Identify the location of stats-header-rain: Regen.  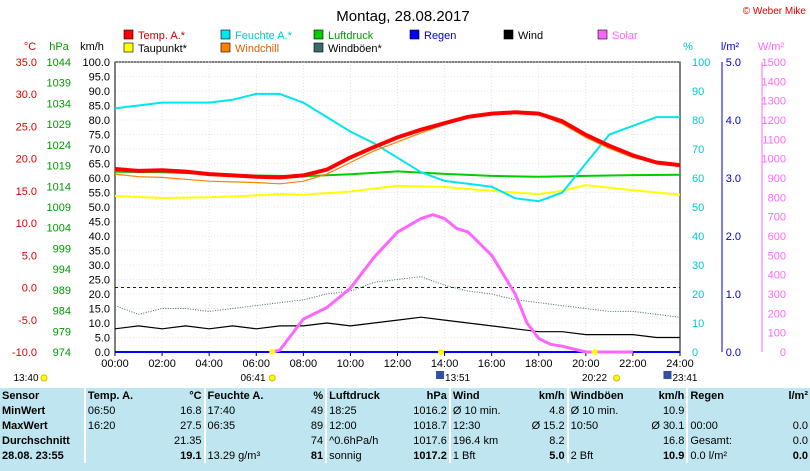
(724, 395).